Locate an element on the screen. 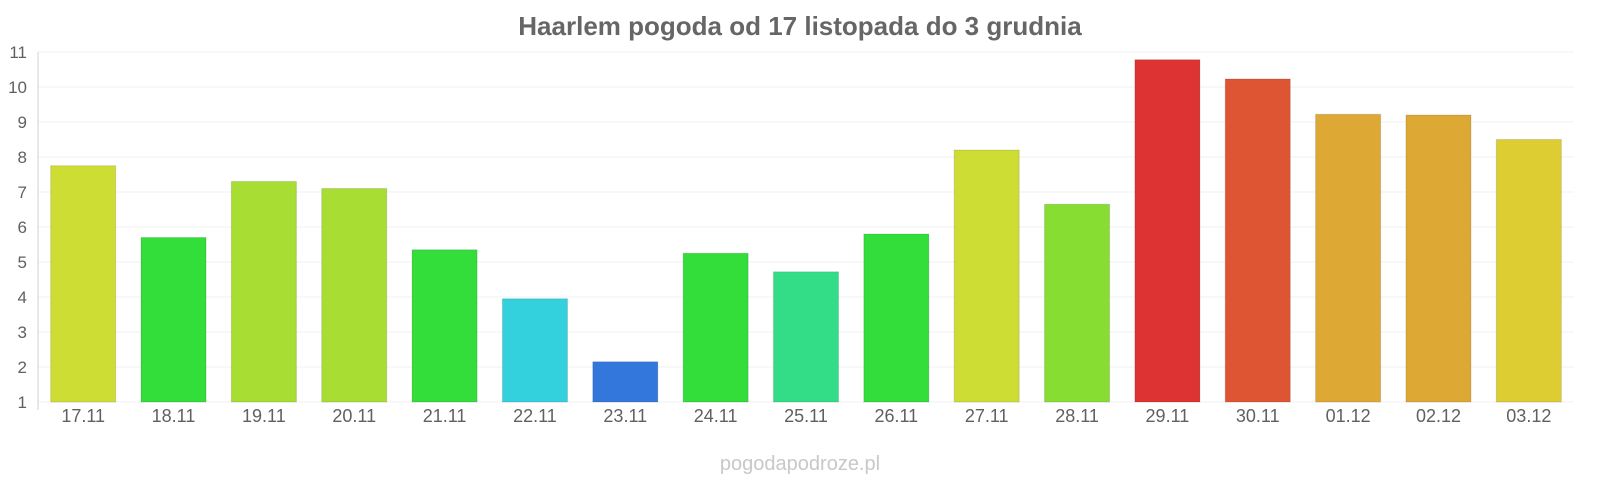  x-tick-label: 22.11 is located at coordinates (535, 416).